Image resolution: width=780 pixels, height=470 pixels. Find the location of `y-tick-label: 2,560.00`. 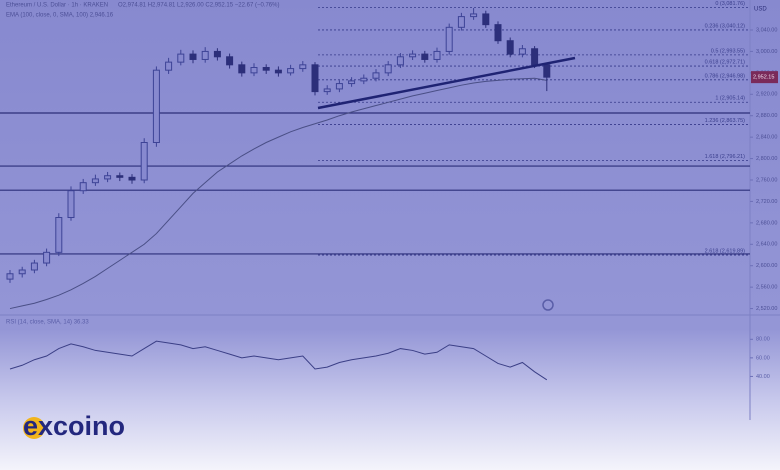

y-tick-label: 2,560.00 is located at coordinates (766, 288).